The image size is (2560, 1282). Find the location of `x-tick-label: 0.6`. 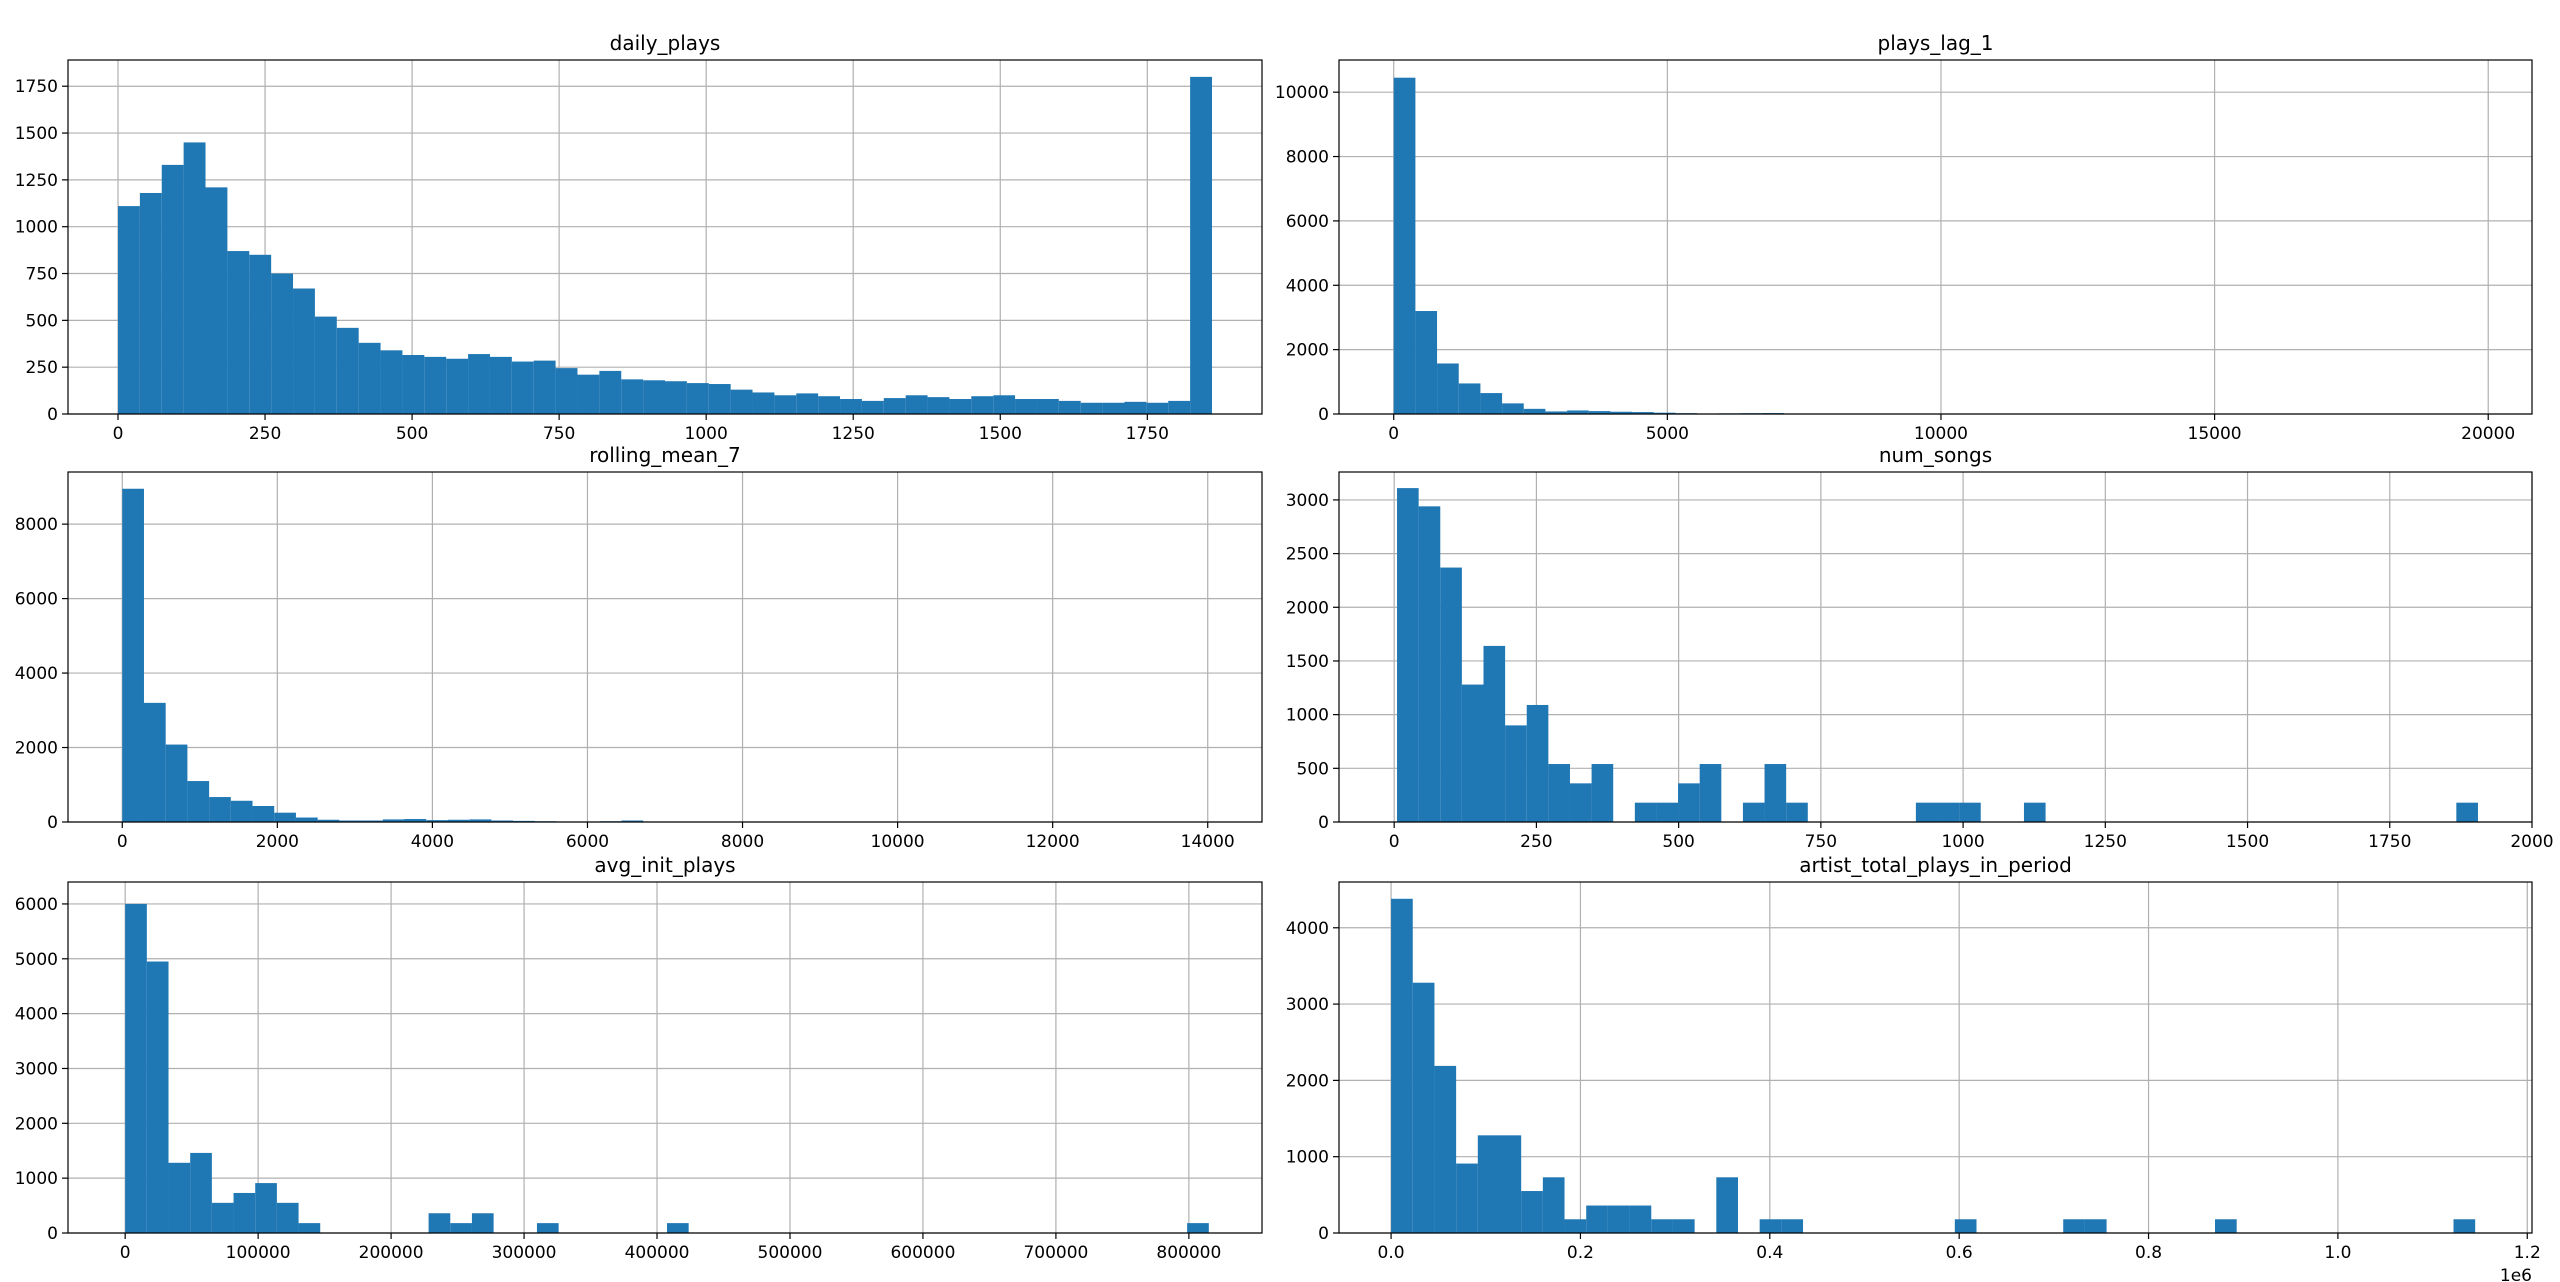

x-tick-label: 0.6 is located at coordinates (1959, 1253).